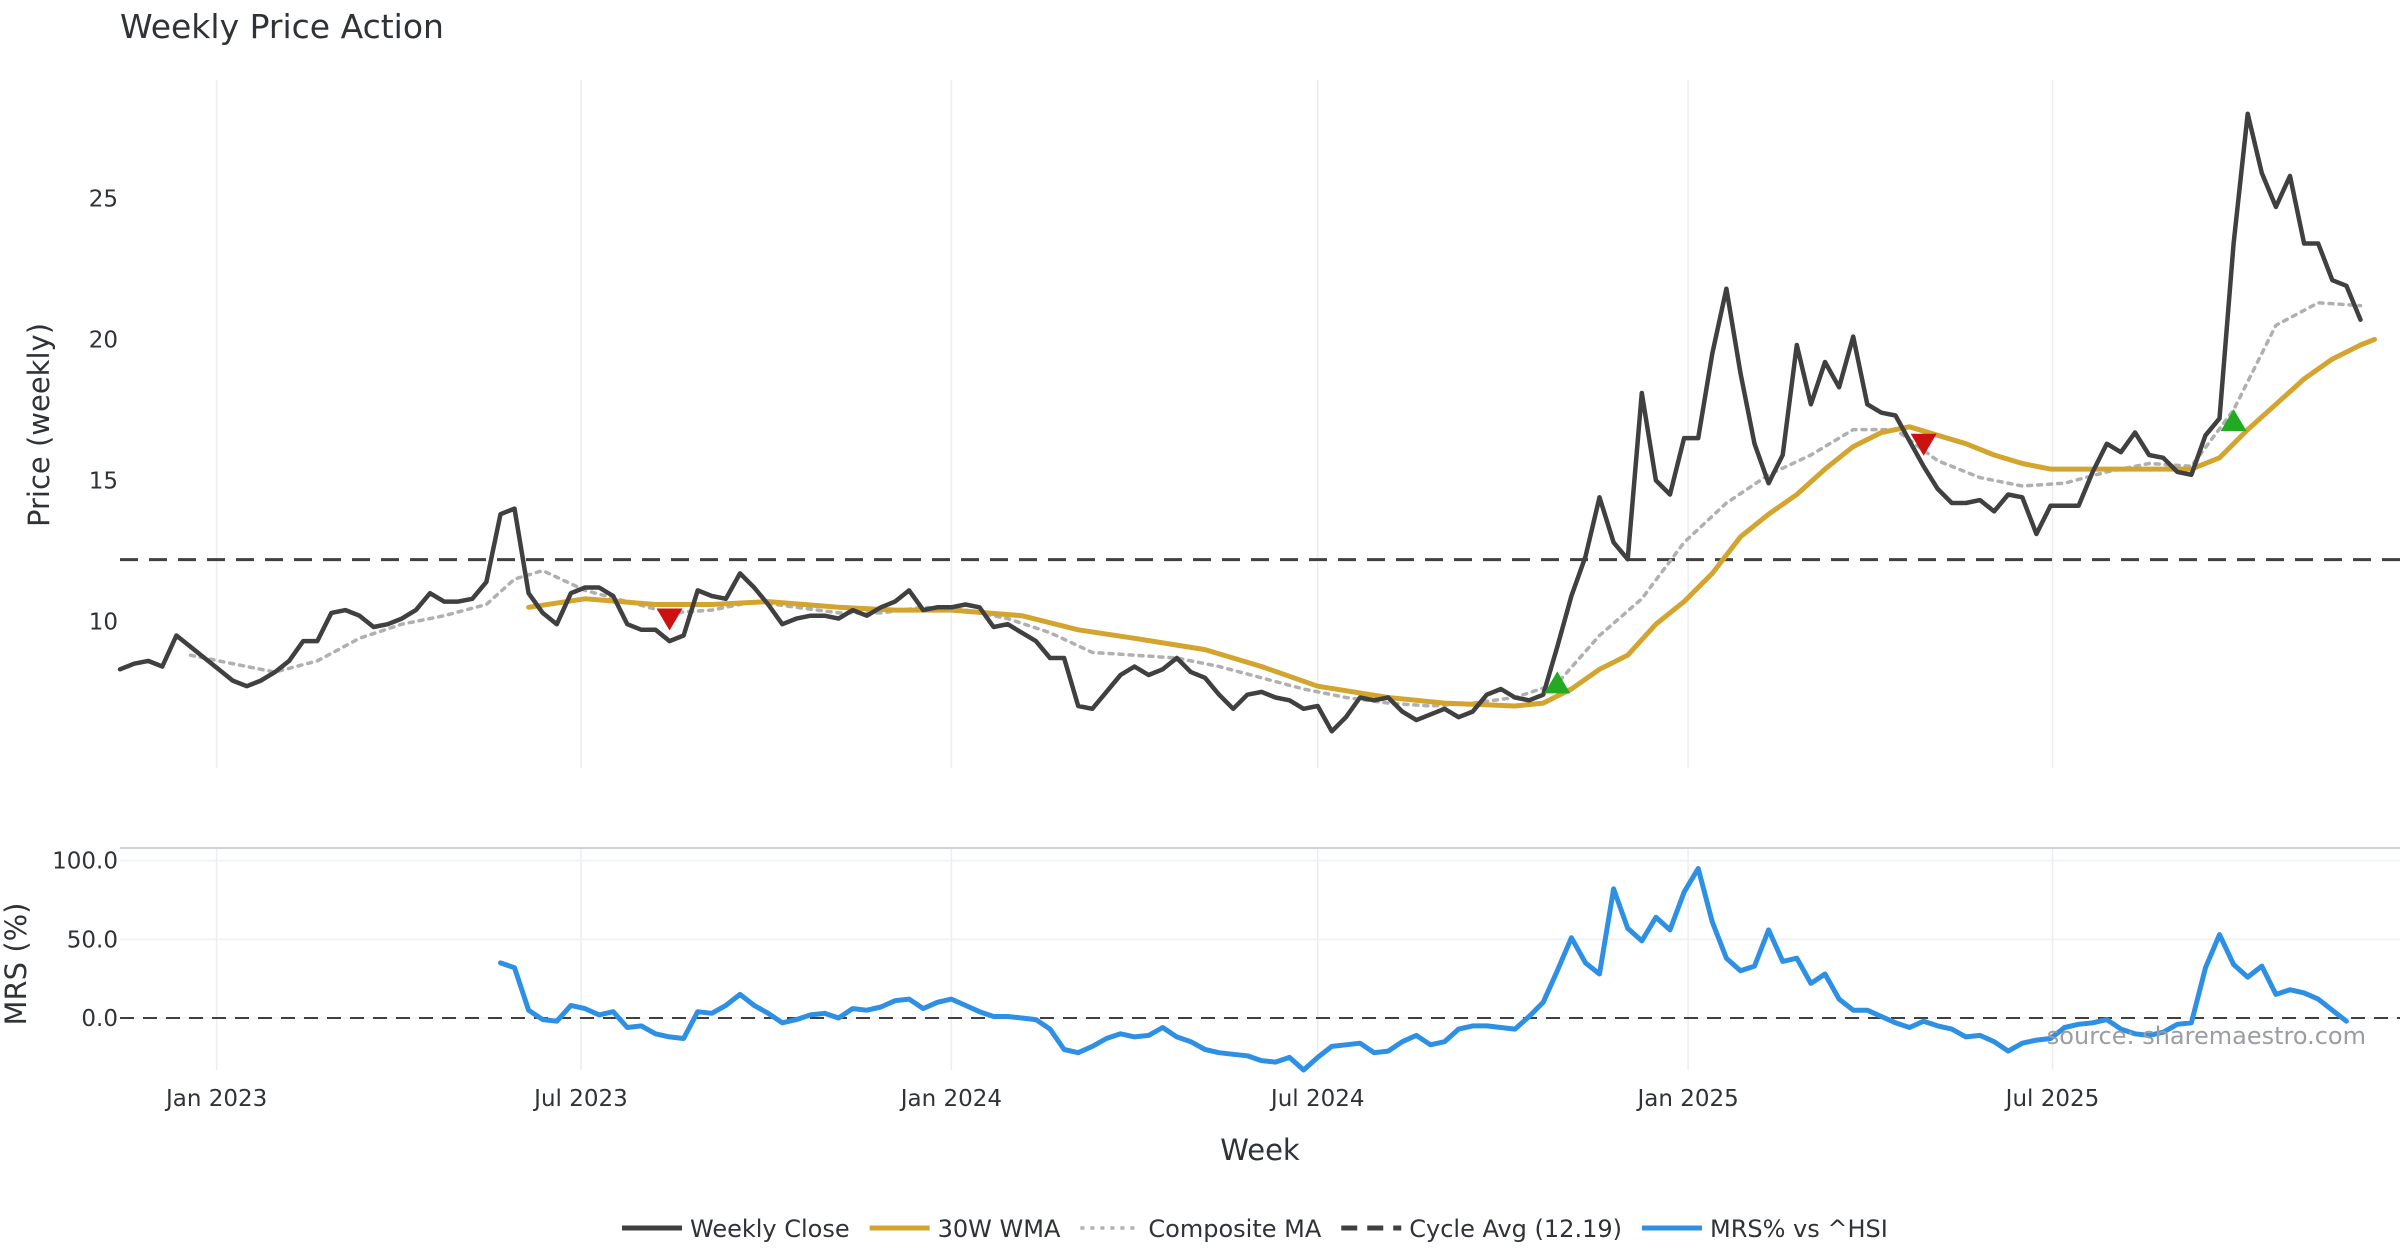 The height and width of the screenshot is (1260, 2400). What do you see at coordinates (99, 1019) in the screenshot?
I see `mrs-y-tick-label: 0.0` at bounding box center [99, 1019].